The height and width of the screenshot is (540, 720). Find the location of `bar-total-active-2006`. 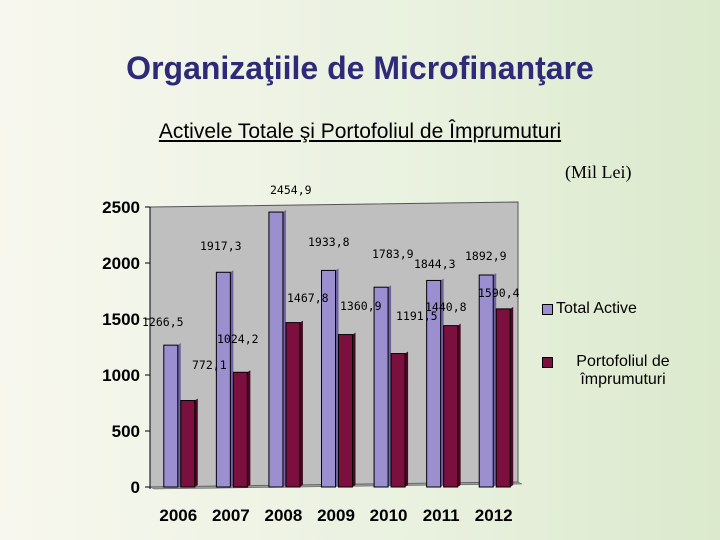

bar-total-active-2006 is located at coordinates (171, 416).